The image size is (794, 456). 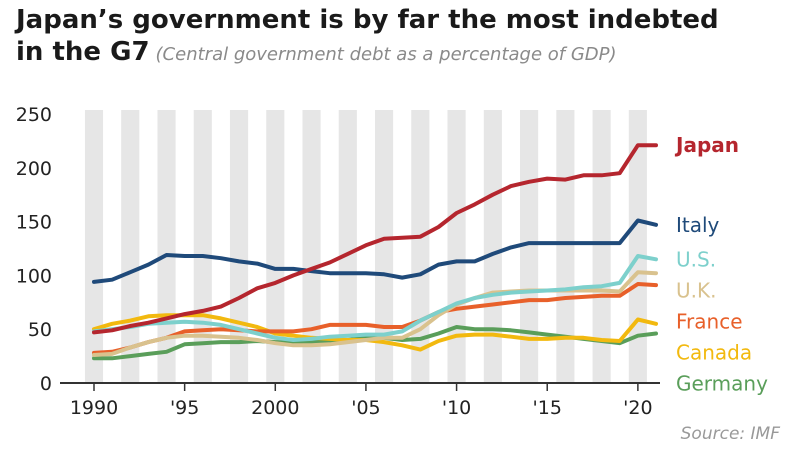 I want to click on series-label-uk: U.K., so click(x=696, y=290).